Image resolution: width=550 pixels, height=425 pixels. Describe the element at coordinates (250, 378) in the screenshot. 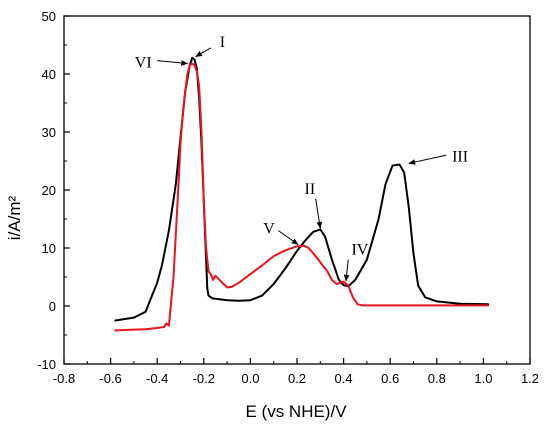

I see `x-tick-label: 0.0` at that location.